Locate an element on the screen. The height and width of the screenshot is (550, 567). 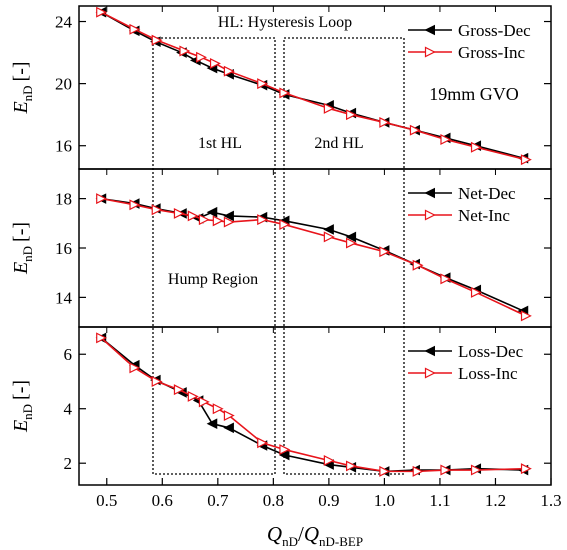
y-axis-label: EnD [-] is located at coordinates (22, 87).